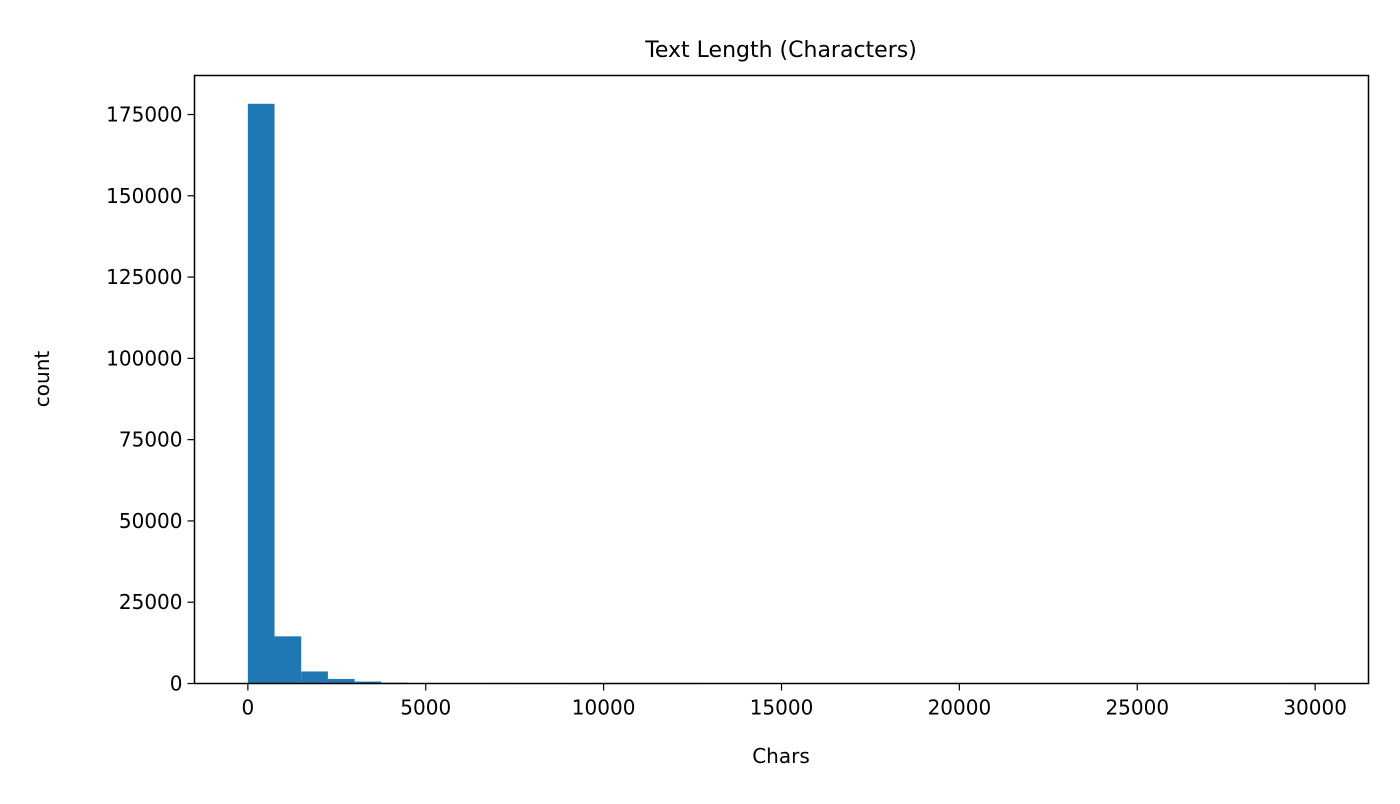  What do you see at coordinates (151, 602) in the screenshot?
I see `y-tick-label: 25000` at bounding box center [151, 602].